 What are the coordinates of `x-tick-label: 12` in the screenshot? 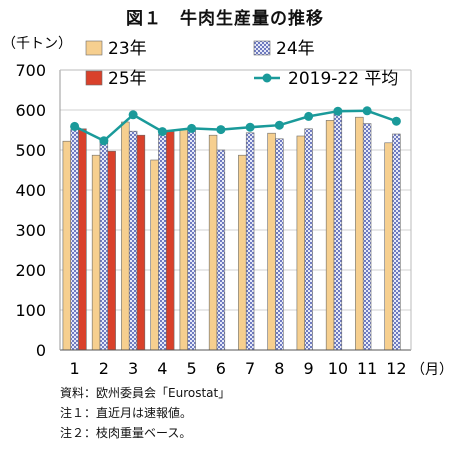 It's located at (396, 368).